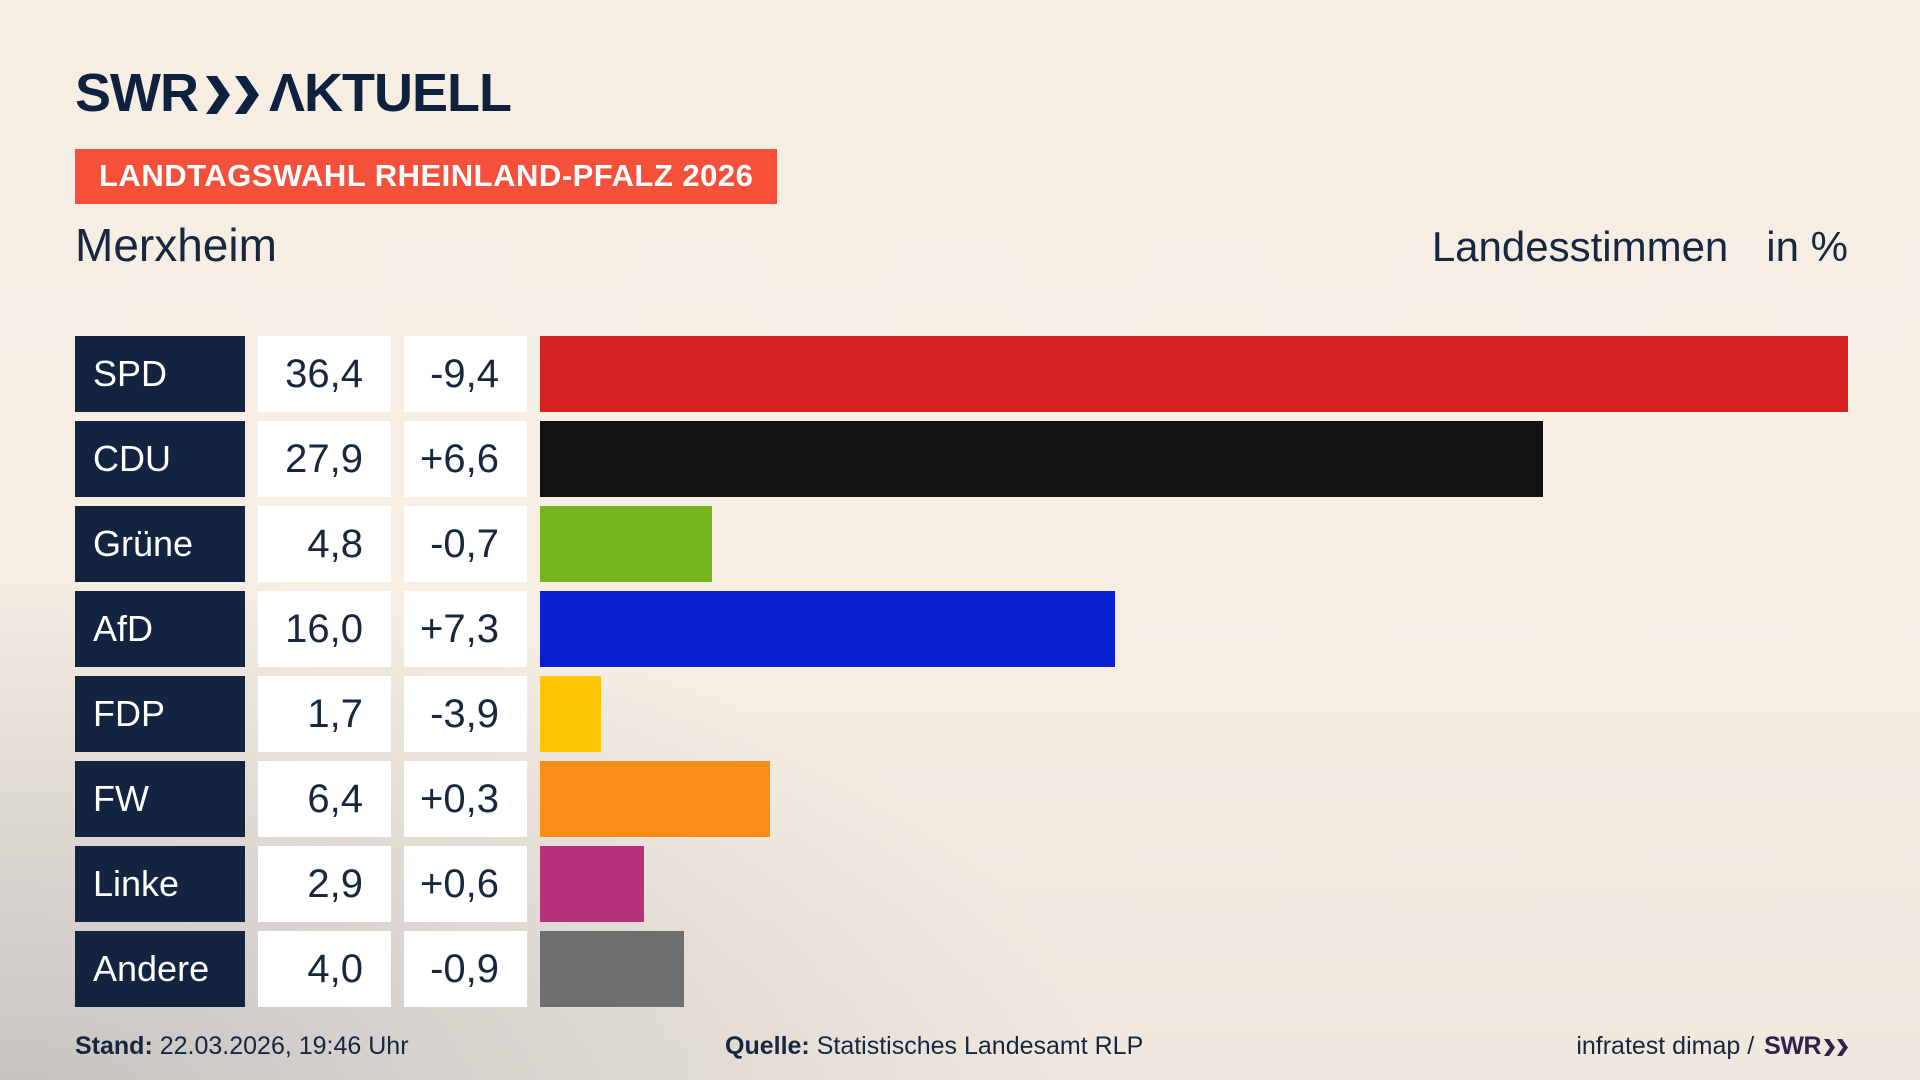 The image size is (1920, 1080). Describe the element at coordinates (1580, 246) in the screenshot. I see `measure-label: Landesstimmen` at that location.